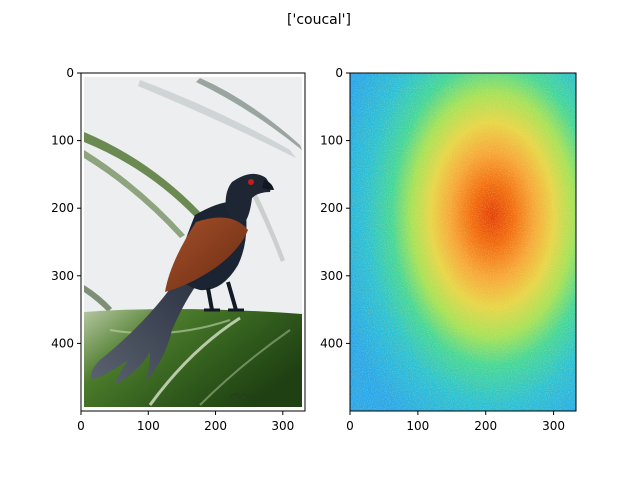 The image size is (640, 480). Describe the element at coordinates (350, 426) in the screenshot. I see `heatmap-x-tick-label: 0` at that location.